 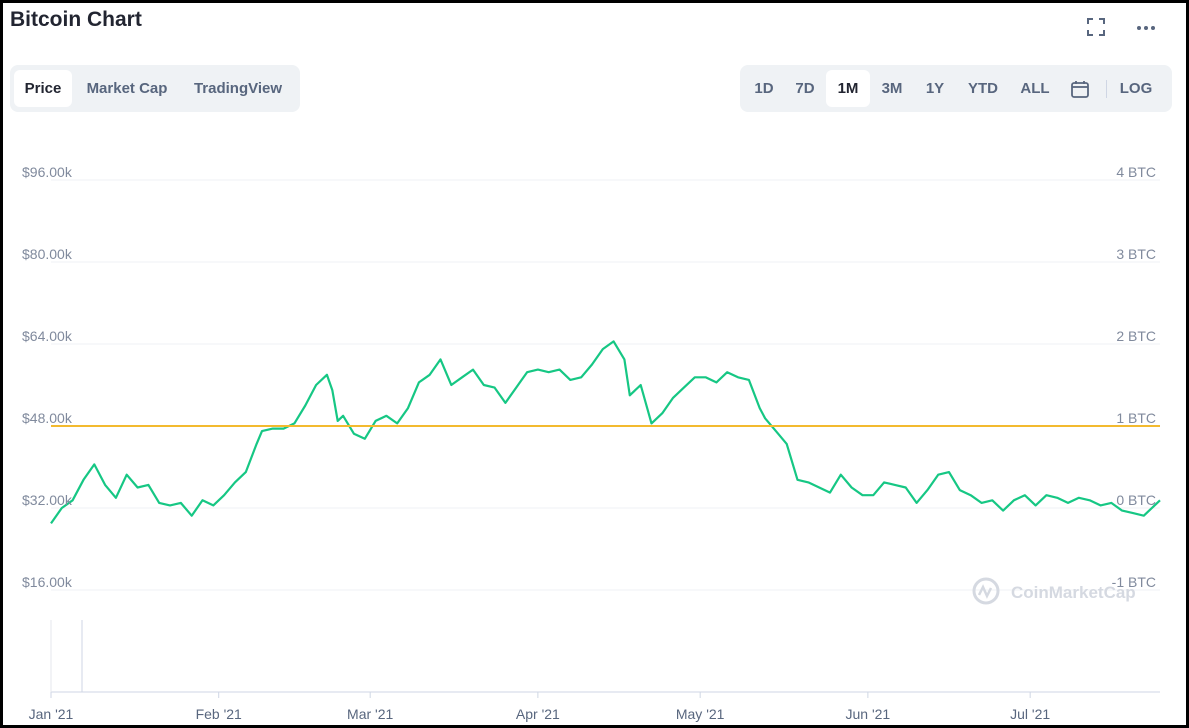 I want to click on range-1d-button: 1D, so click(x=764, y=88).